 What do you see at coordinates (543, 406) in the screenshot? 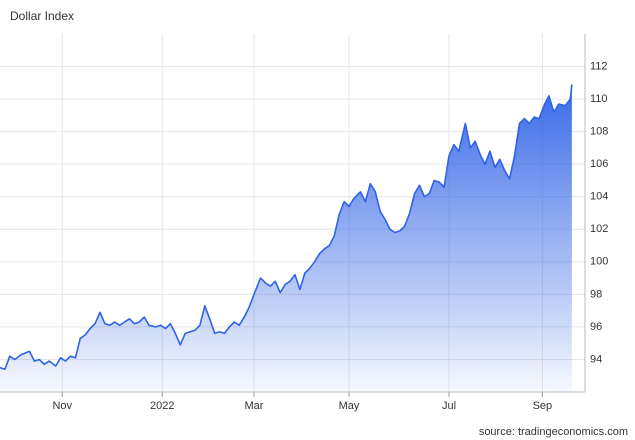
I see `x-tick-label: Sep` at bounding box center [543, 406].